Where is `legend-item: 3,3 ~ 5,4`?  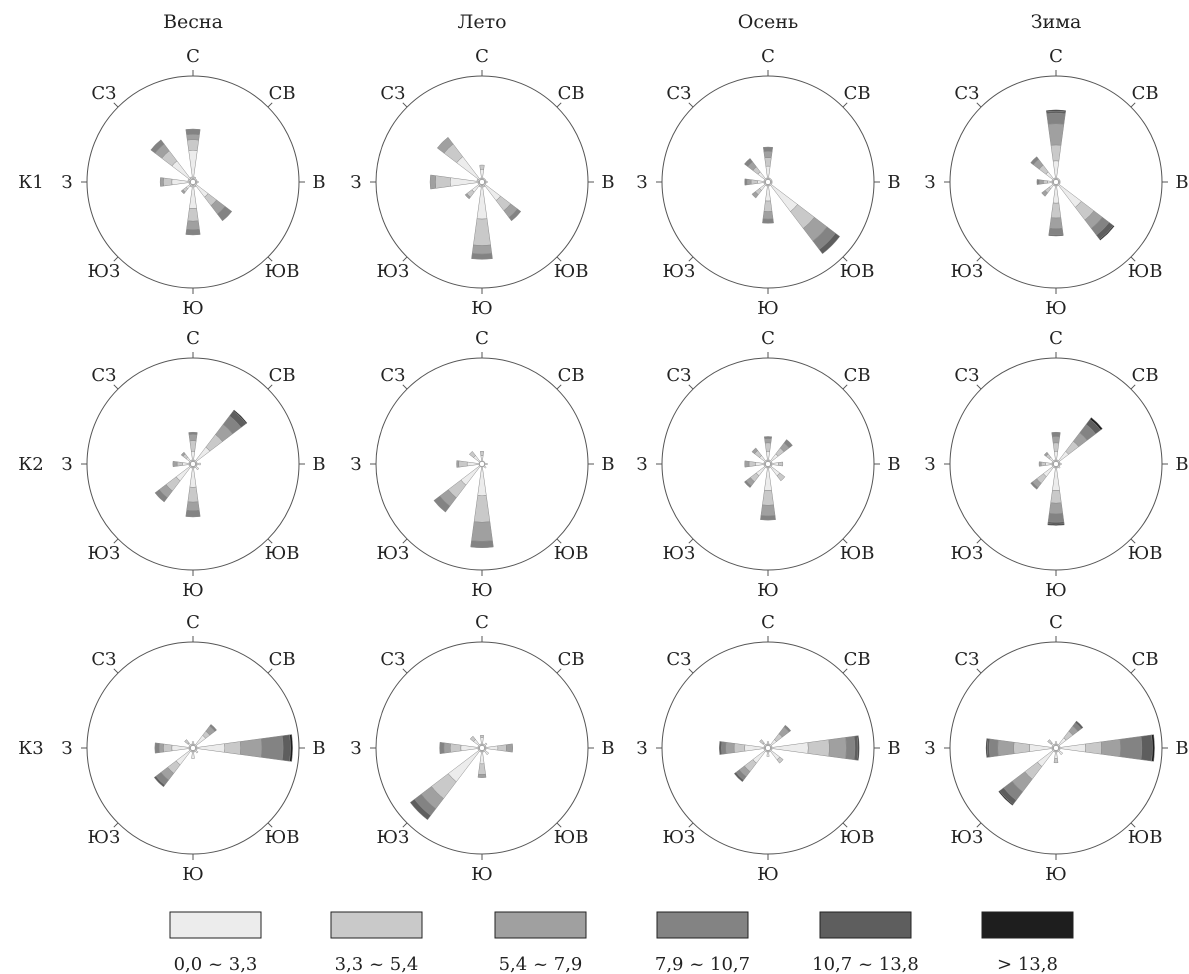
legend-item: 3,3 ~ 5,4 is located at coordinates (376, 942).